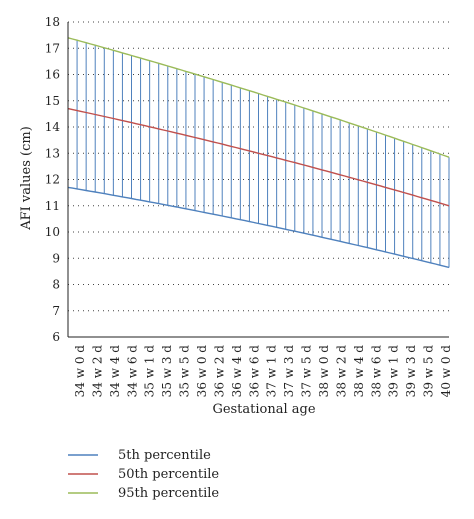  Describe the element at coordinates (52, 22) in the screenshot. I see `y-tick-label: 18` at that location.